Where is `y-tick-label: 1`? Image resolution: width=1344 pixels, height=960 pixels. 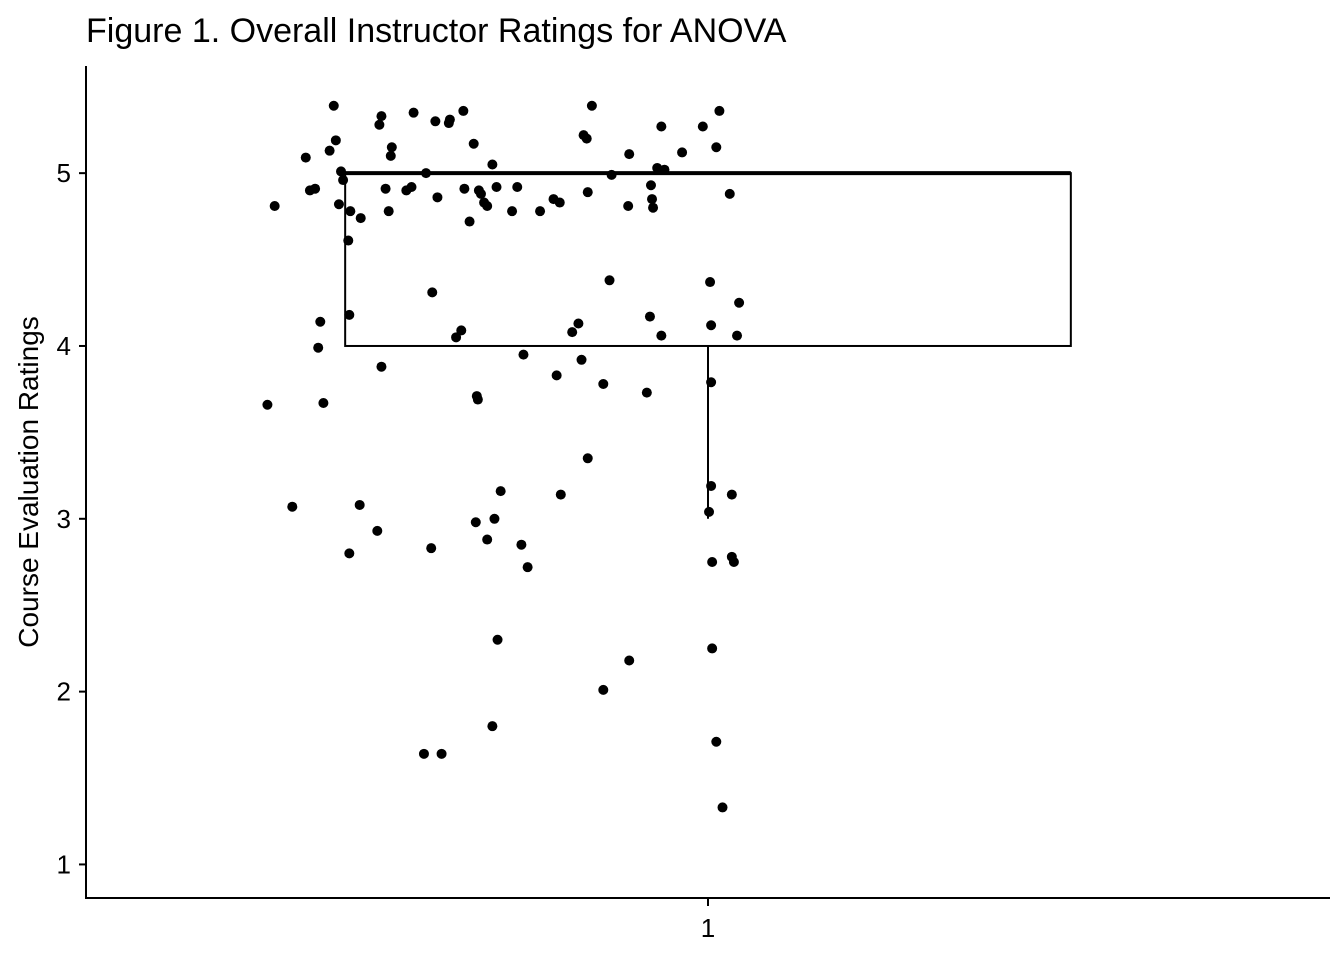 y-tick-label: 1 is located at coordinates (64, 864).